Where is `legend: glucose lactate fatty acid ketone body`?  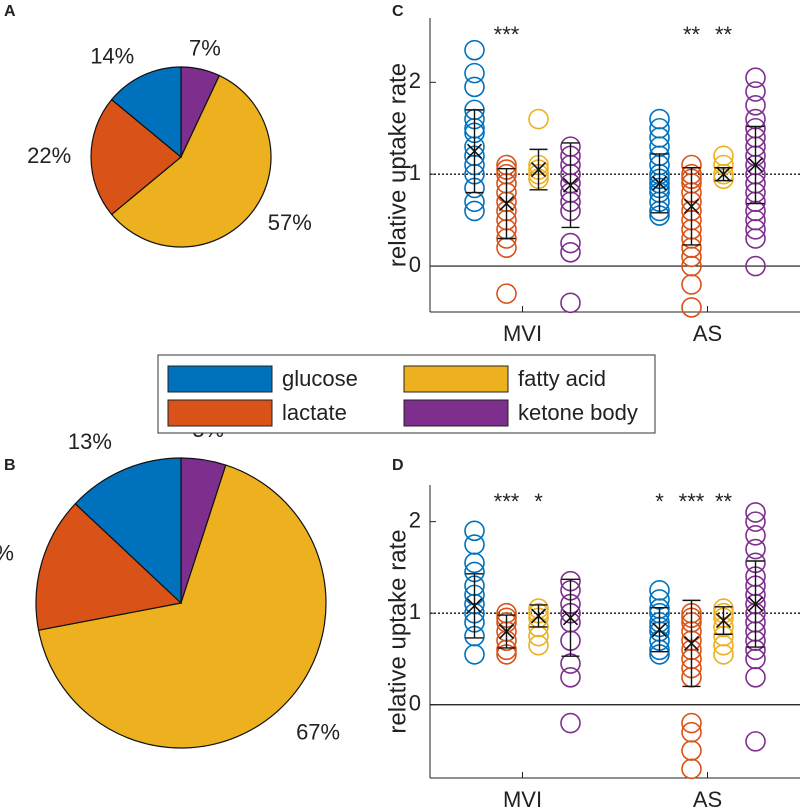
legend: glucose lactate fatty acid ketone body is located at coordinates (406, 394).